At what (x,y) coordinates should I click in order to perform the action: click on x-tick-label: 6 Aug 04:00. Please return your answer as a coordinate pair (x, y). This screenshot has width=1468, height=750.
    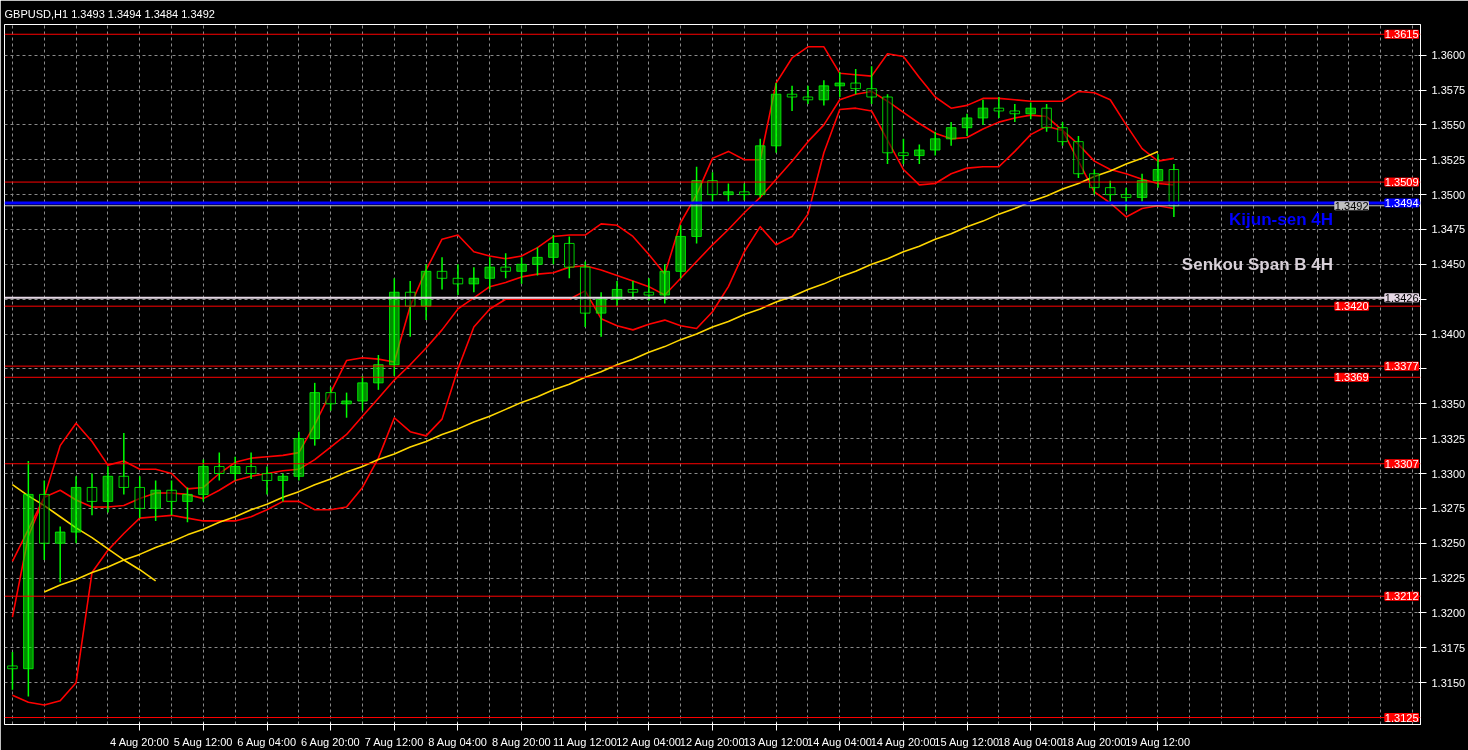
    Looking at the image, I should click on (267, 741).